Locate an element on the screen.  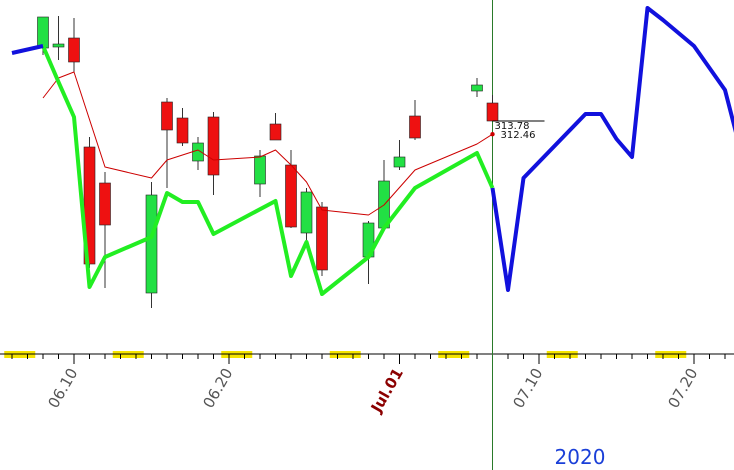
ma-label: 312.46 is located at coordinates (518, 135).